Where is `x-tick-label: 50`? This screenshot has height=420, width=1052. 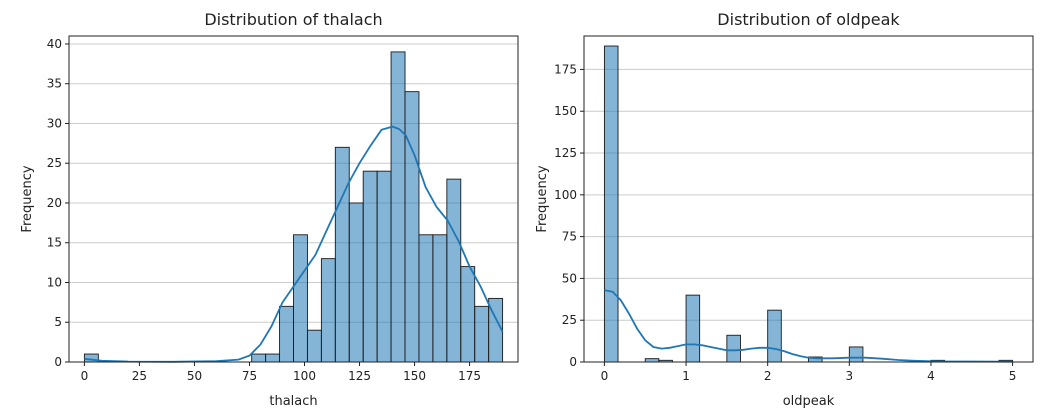
x-tick-label: 50 is located at coordinates (194, 376).